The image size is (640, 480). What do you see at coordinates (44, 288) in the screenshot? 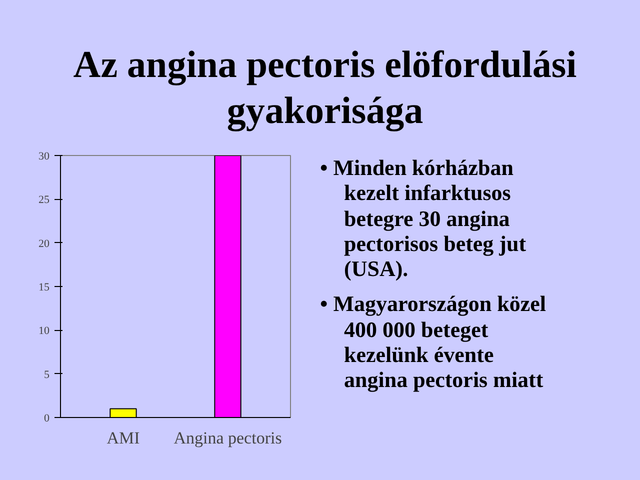
I see `y-tick-label: 15` at bounding box center [44, 288].